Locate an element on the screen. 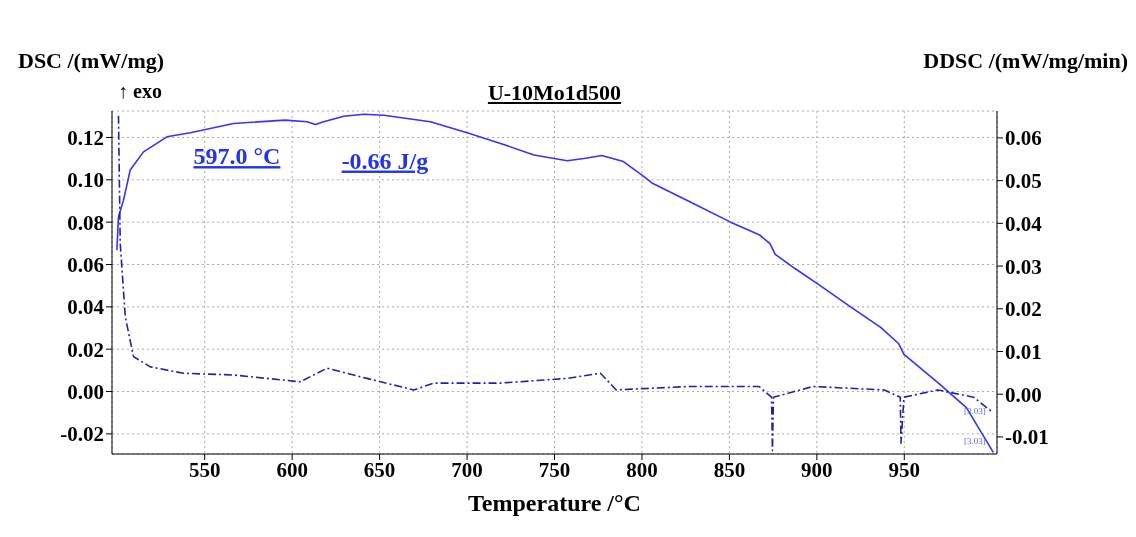 The image size is (1136, 537). y2-tick-label: 0.00 is located at coordinates (1023, 394).